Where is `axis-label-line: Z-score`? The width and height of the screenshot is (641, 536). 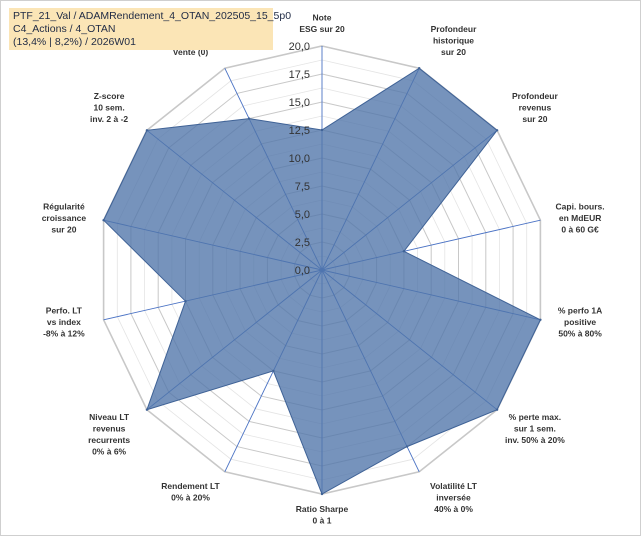
axis-label-line: Z-score is located at coordinates (109, 96).